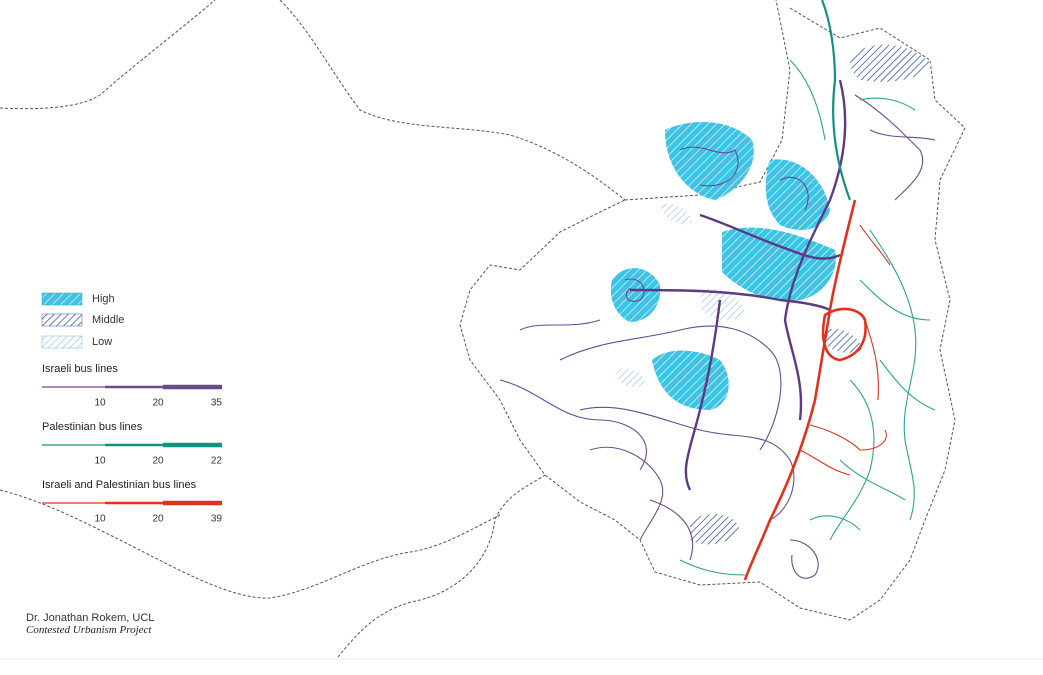 The height and width of the screenshot is (675, 1043). What do you see at coordinates (217, 461) in the screenshot?
I see `bus-legend-tick: 22` at bounding box center [217, 461].